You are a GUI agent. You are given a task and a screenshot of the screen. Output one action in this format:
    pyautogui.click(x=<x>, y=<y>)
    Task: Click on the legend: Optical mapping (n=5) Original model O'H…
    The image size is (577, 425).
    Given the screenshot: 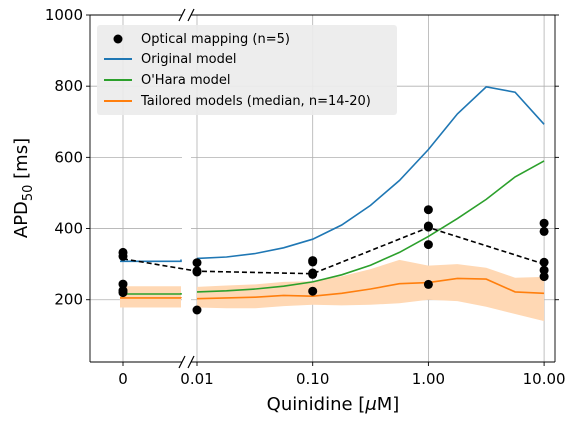 What is the action you would take?
    pyautogui.click(x=247, y=70)
    